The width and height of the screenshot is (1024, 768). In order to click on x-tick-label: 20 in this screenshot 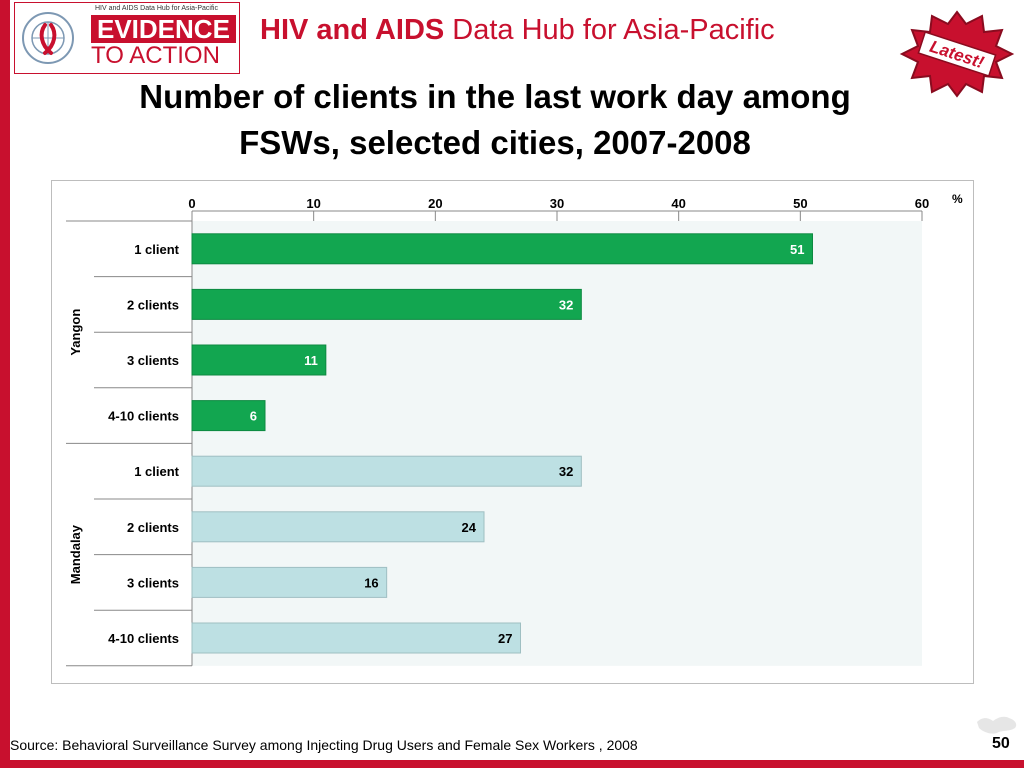, I will do `click(435, 203)`.